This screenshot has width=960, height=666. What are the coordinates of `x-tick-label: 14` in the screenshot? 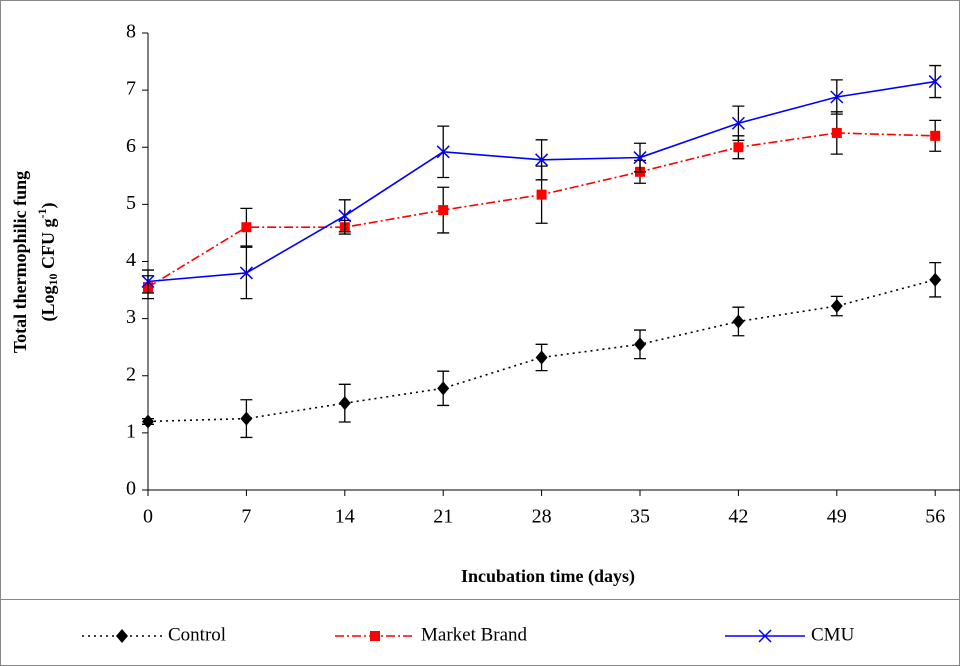 It's located at (345, 517).